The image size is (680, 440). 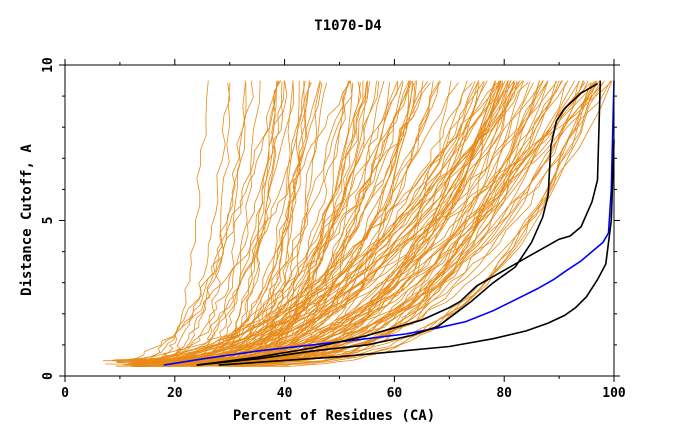 What do you see at coordinates (504, 393) in the screenshot?
I see `x-tick-label: 80` at bounding box center [504, 393].